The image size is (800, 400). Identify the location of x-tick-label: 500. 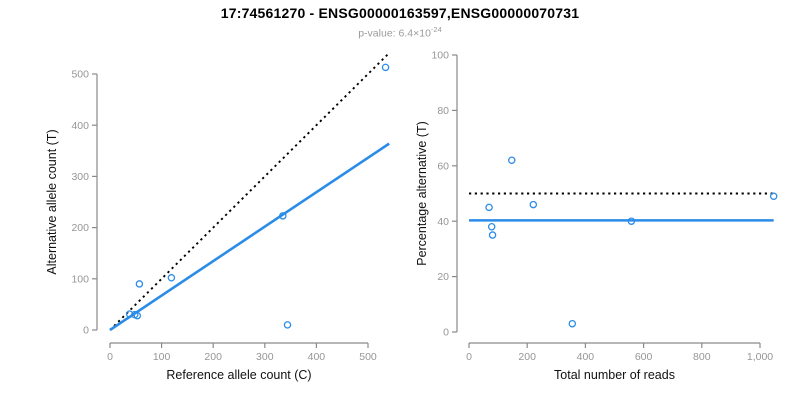
(368, 357).